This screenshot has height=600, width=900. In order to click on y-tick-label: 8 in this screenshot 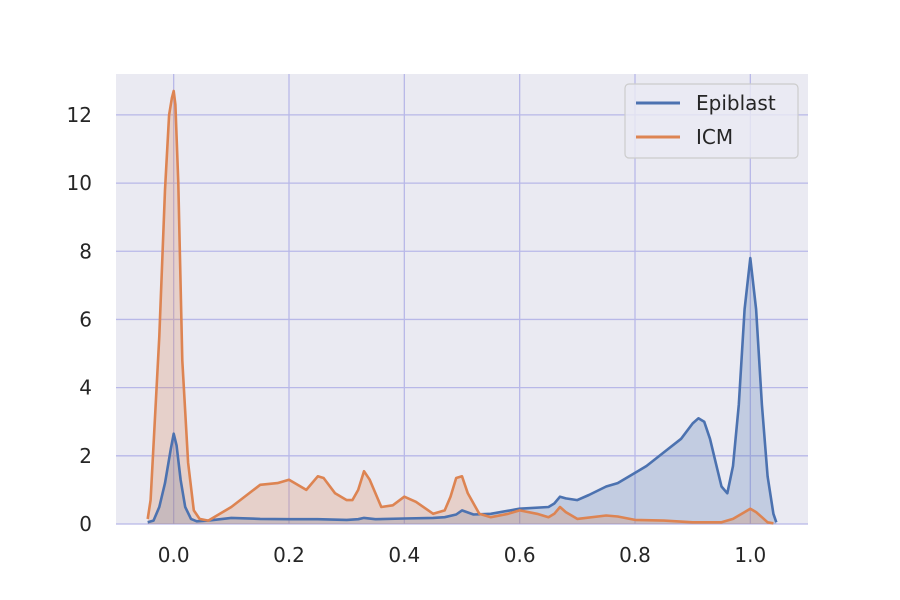, I will do `click(85, 251)`.